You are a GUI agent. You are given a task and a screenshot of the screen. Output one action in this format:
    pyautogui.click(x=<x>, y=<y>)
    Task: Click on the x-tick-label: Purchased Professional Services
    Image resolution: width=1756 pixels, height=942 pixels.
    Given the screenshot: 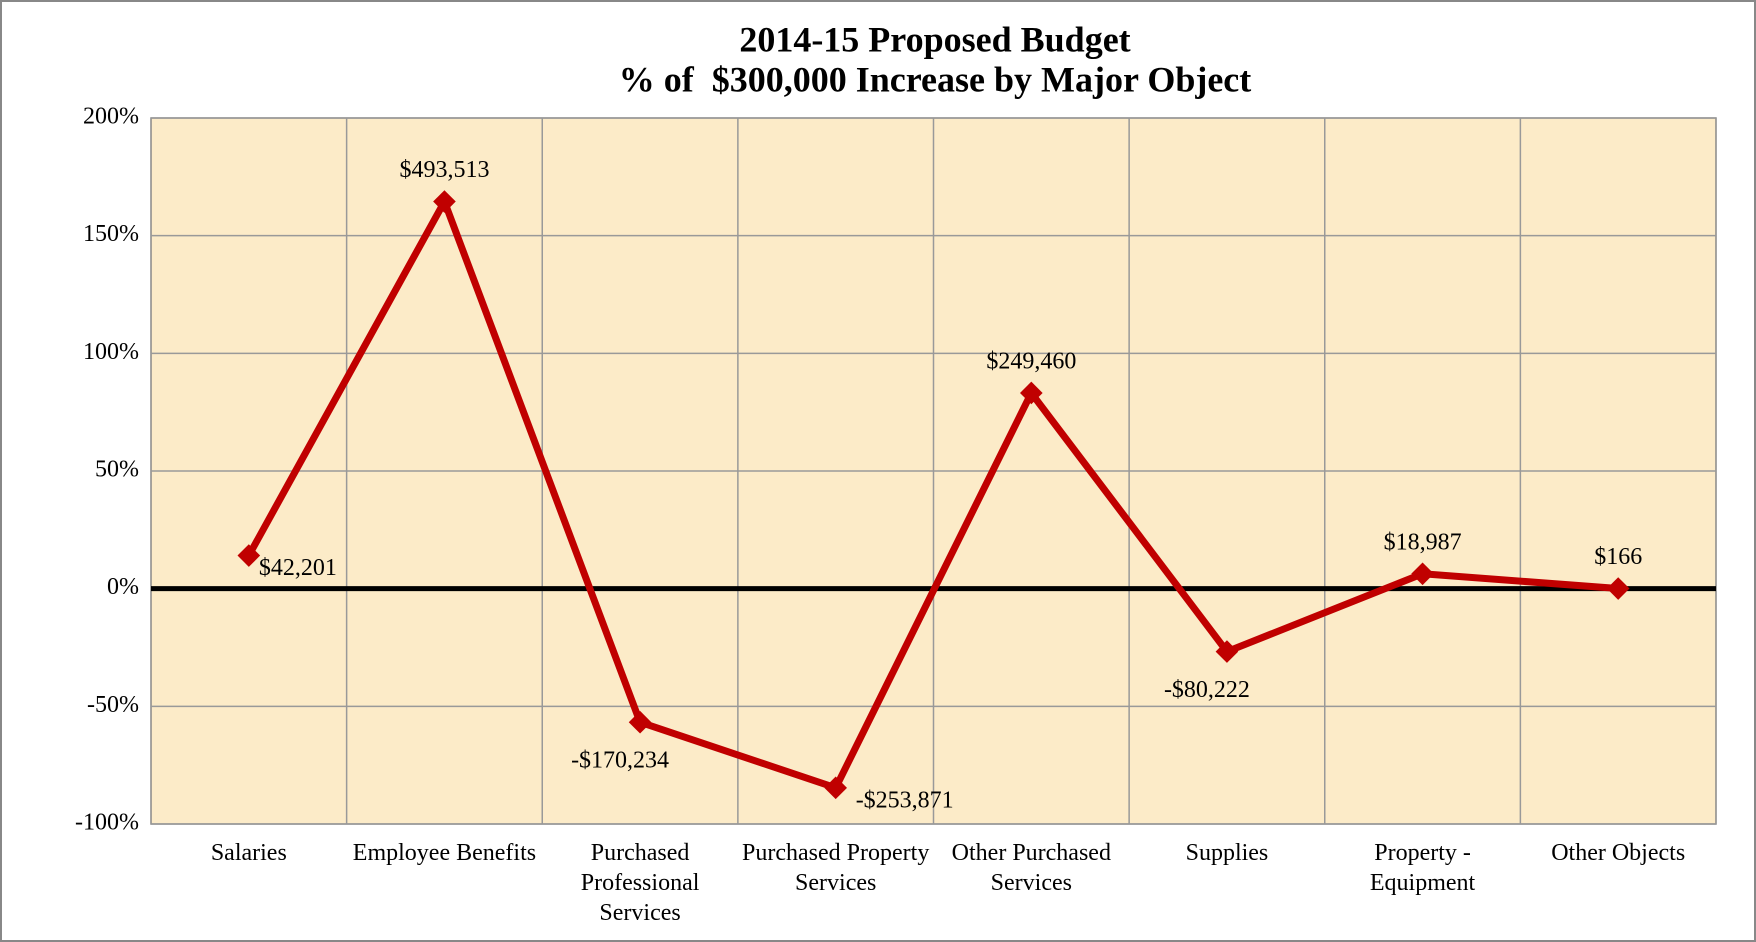 What is the action you would take?
    pyautogui.click(x=640, y=883)
    